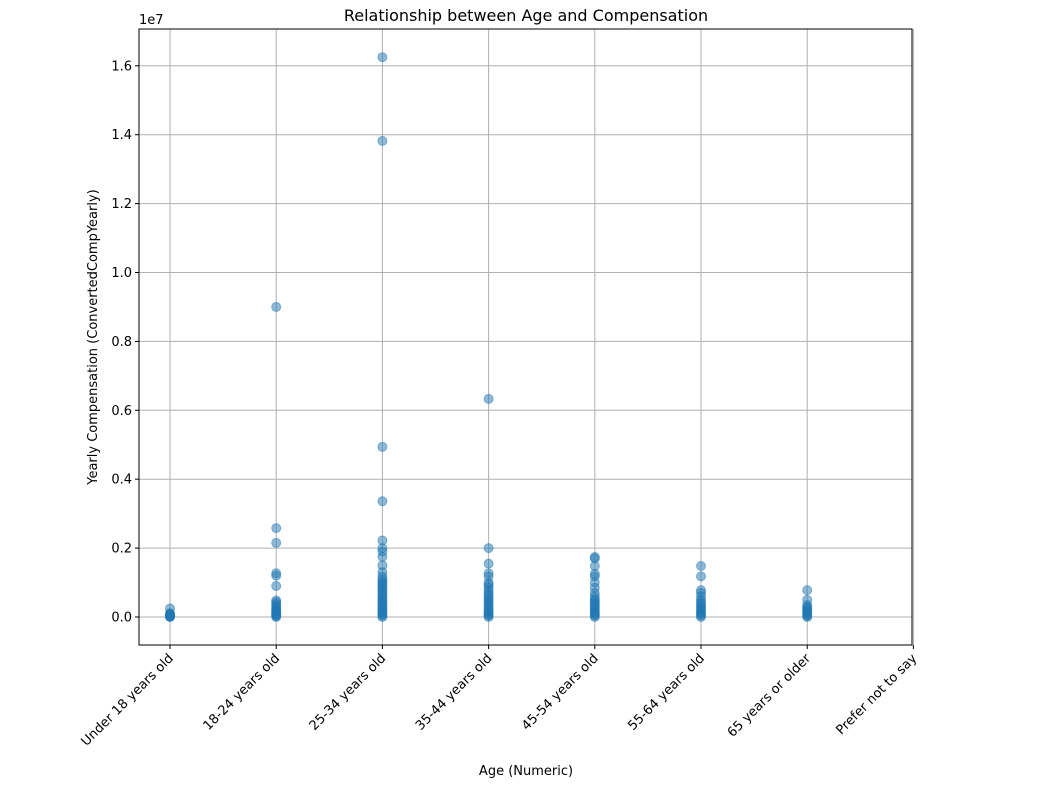 This screenshot has width=1057, height=798. I want to click on y-tick-label: 0.0, so click(121, 618).